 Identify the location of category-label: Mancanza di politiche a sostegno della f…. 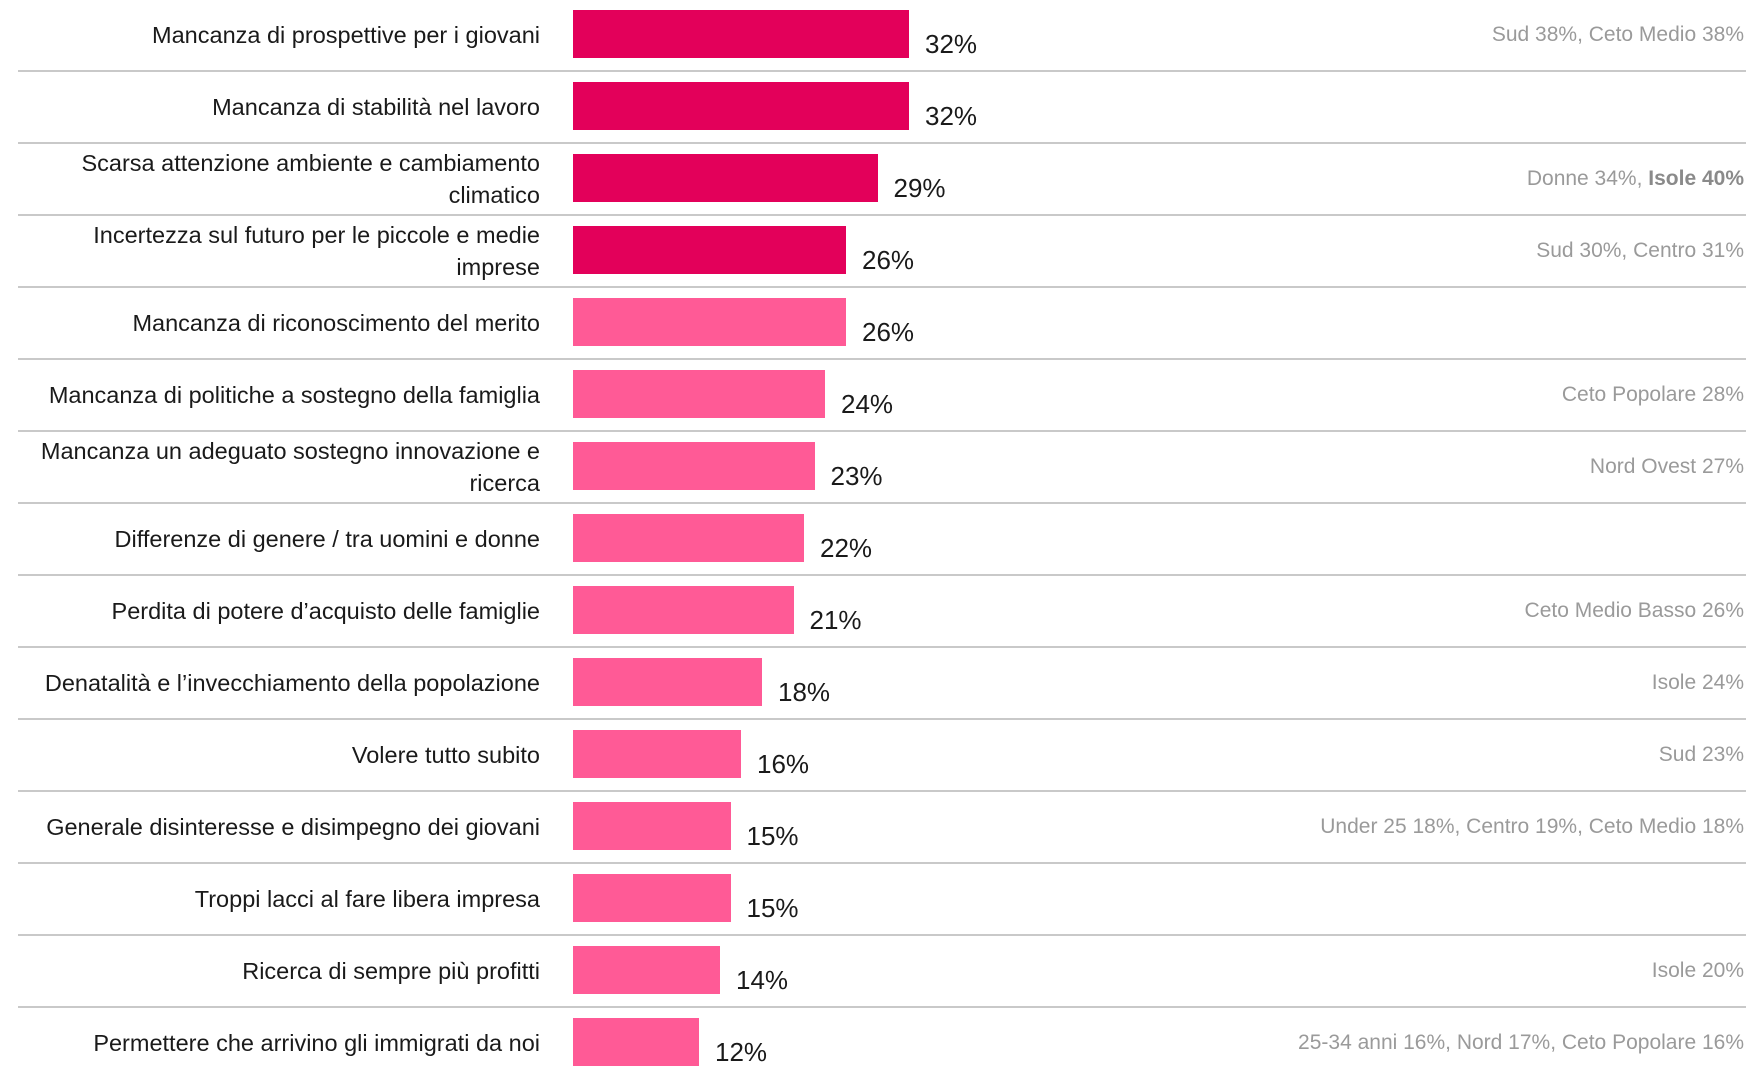
(294, 395).